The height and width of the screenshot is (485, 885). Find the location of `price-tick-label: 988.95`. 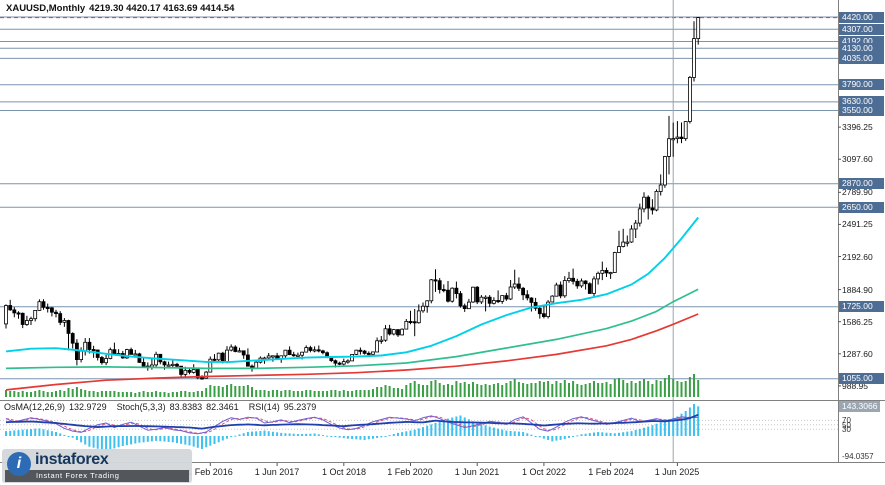

price-tick-label: 988.95 is located at coordinates (855, 386).